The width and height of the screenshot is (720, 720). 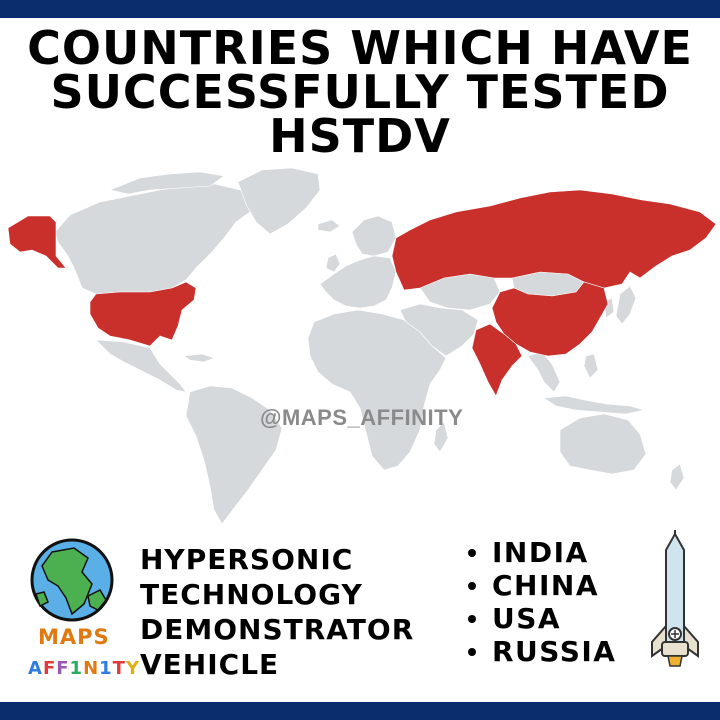 I want to click on logo-text-affinity: AFF1N1TY, so click(x=84, y=668).